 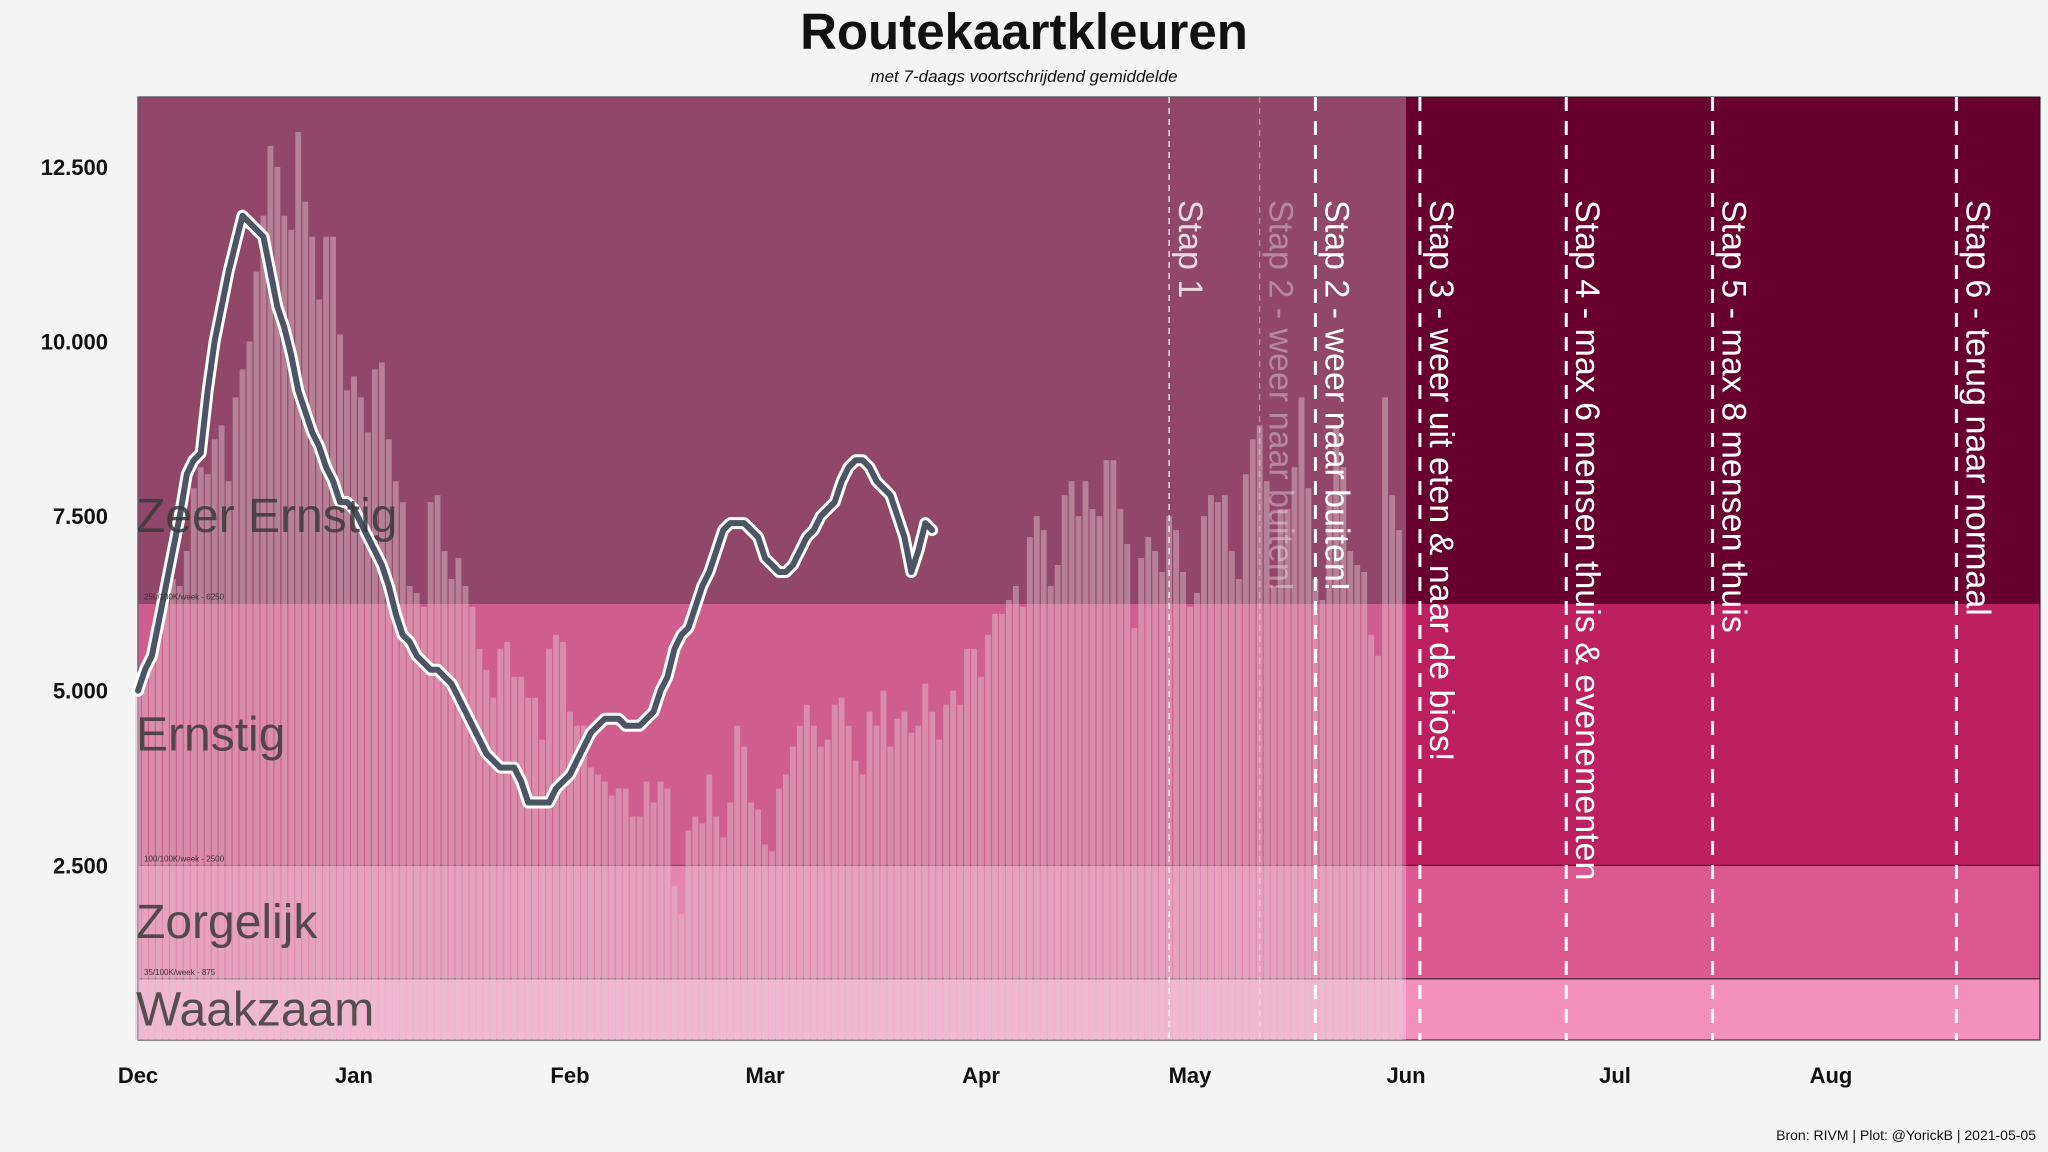 What do you see at coordinates (1977, 408) in the screenshot?
I see `step-label: Stap 6 - terug naar normaal` at bounding box center [1977, 408].